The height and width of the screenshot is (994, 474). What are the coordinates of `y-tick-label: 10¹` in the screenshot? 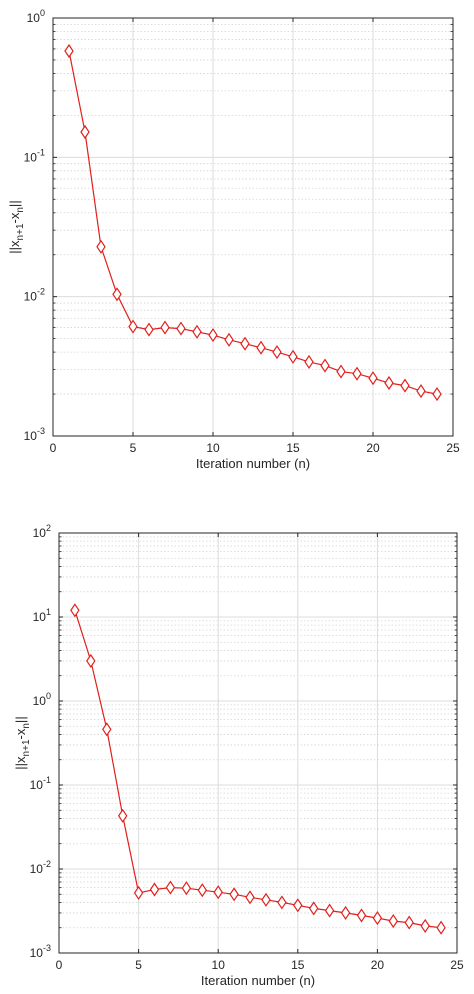 It's located at (42, 615).